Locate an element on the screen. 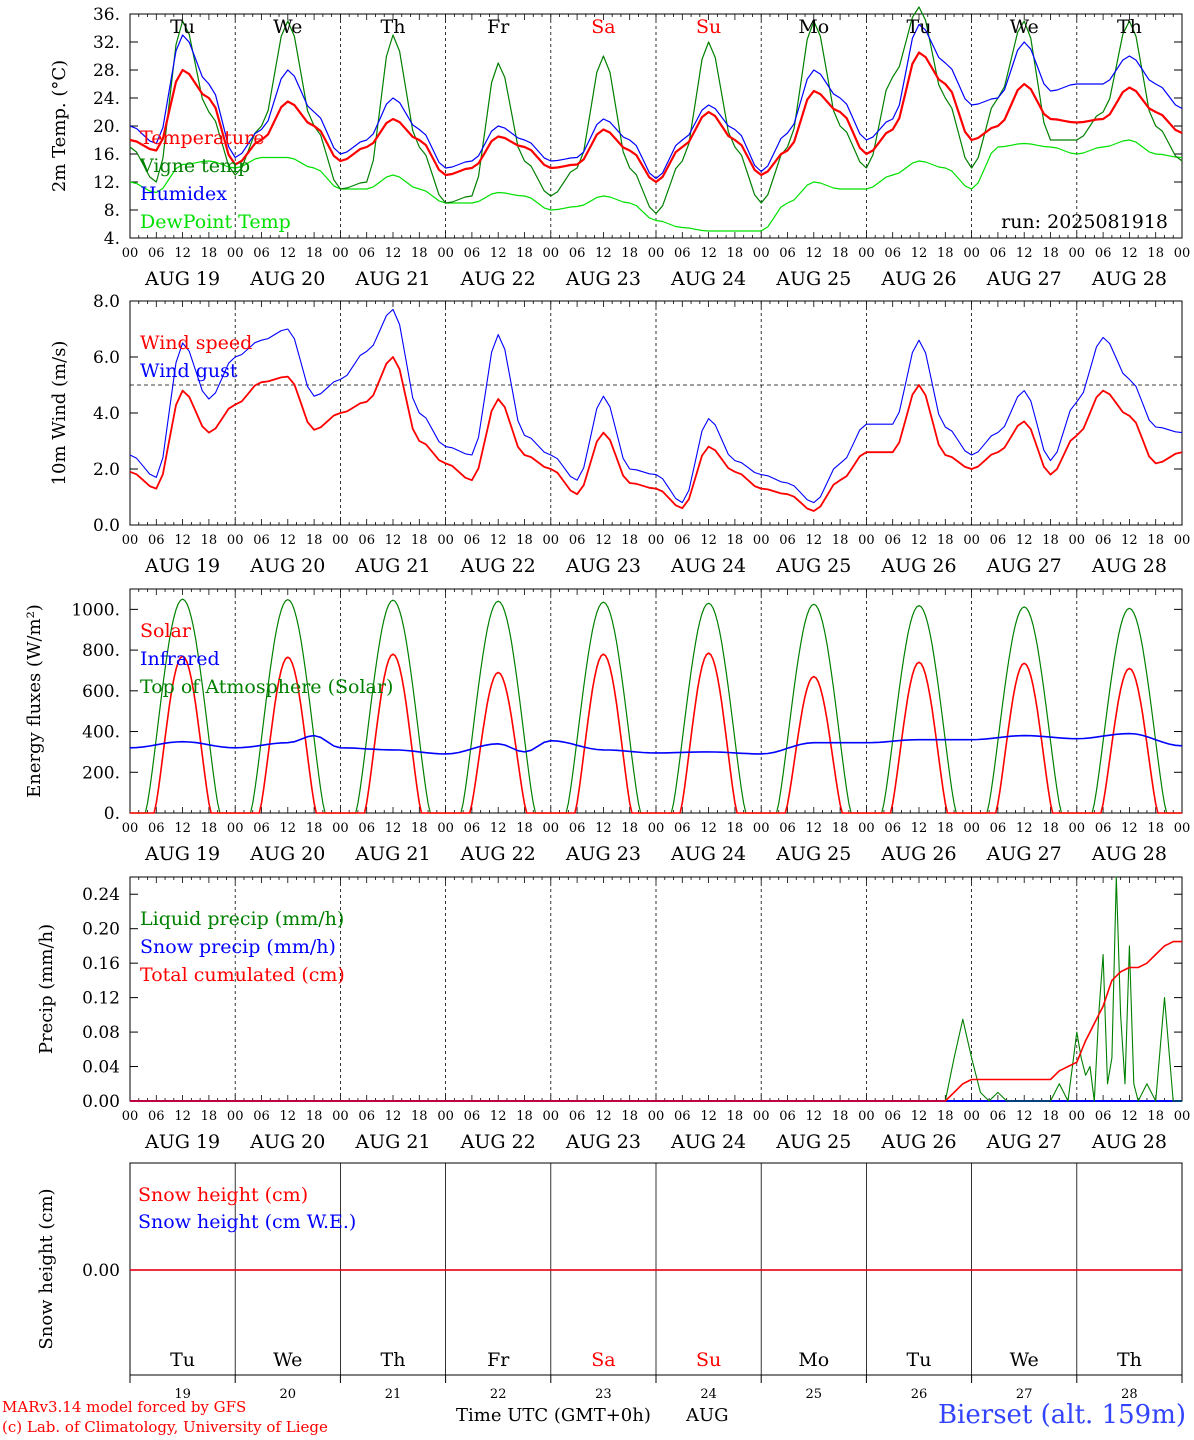 The image size is (1194, 1440). y-tick-label: 0.00 is located at coordinates (101, 1271).